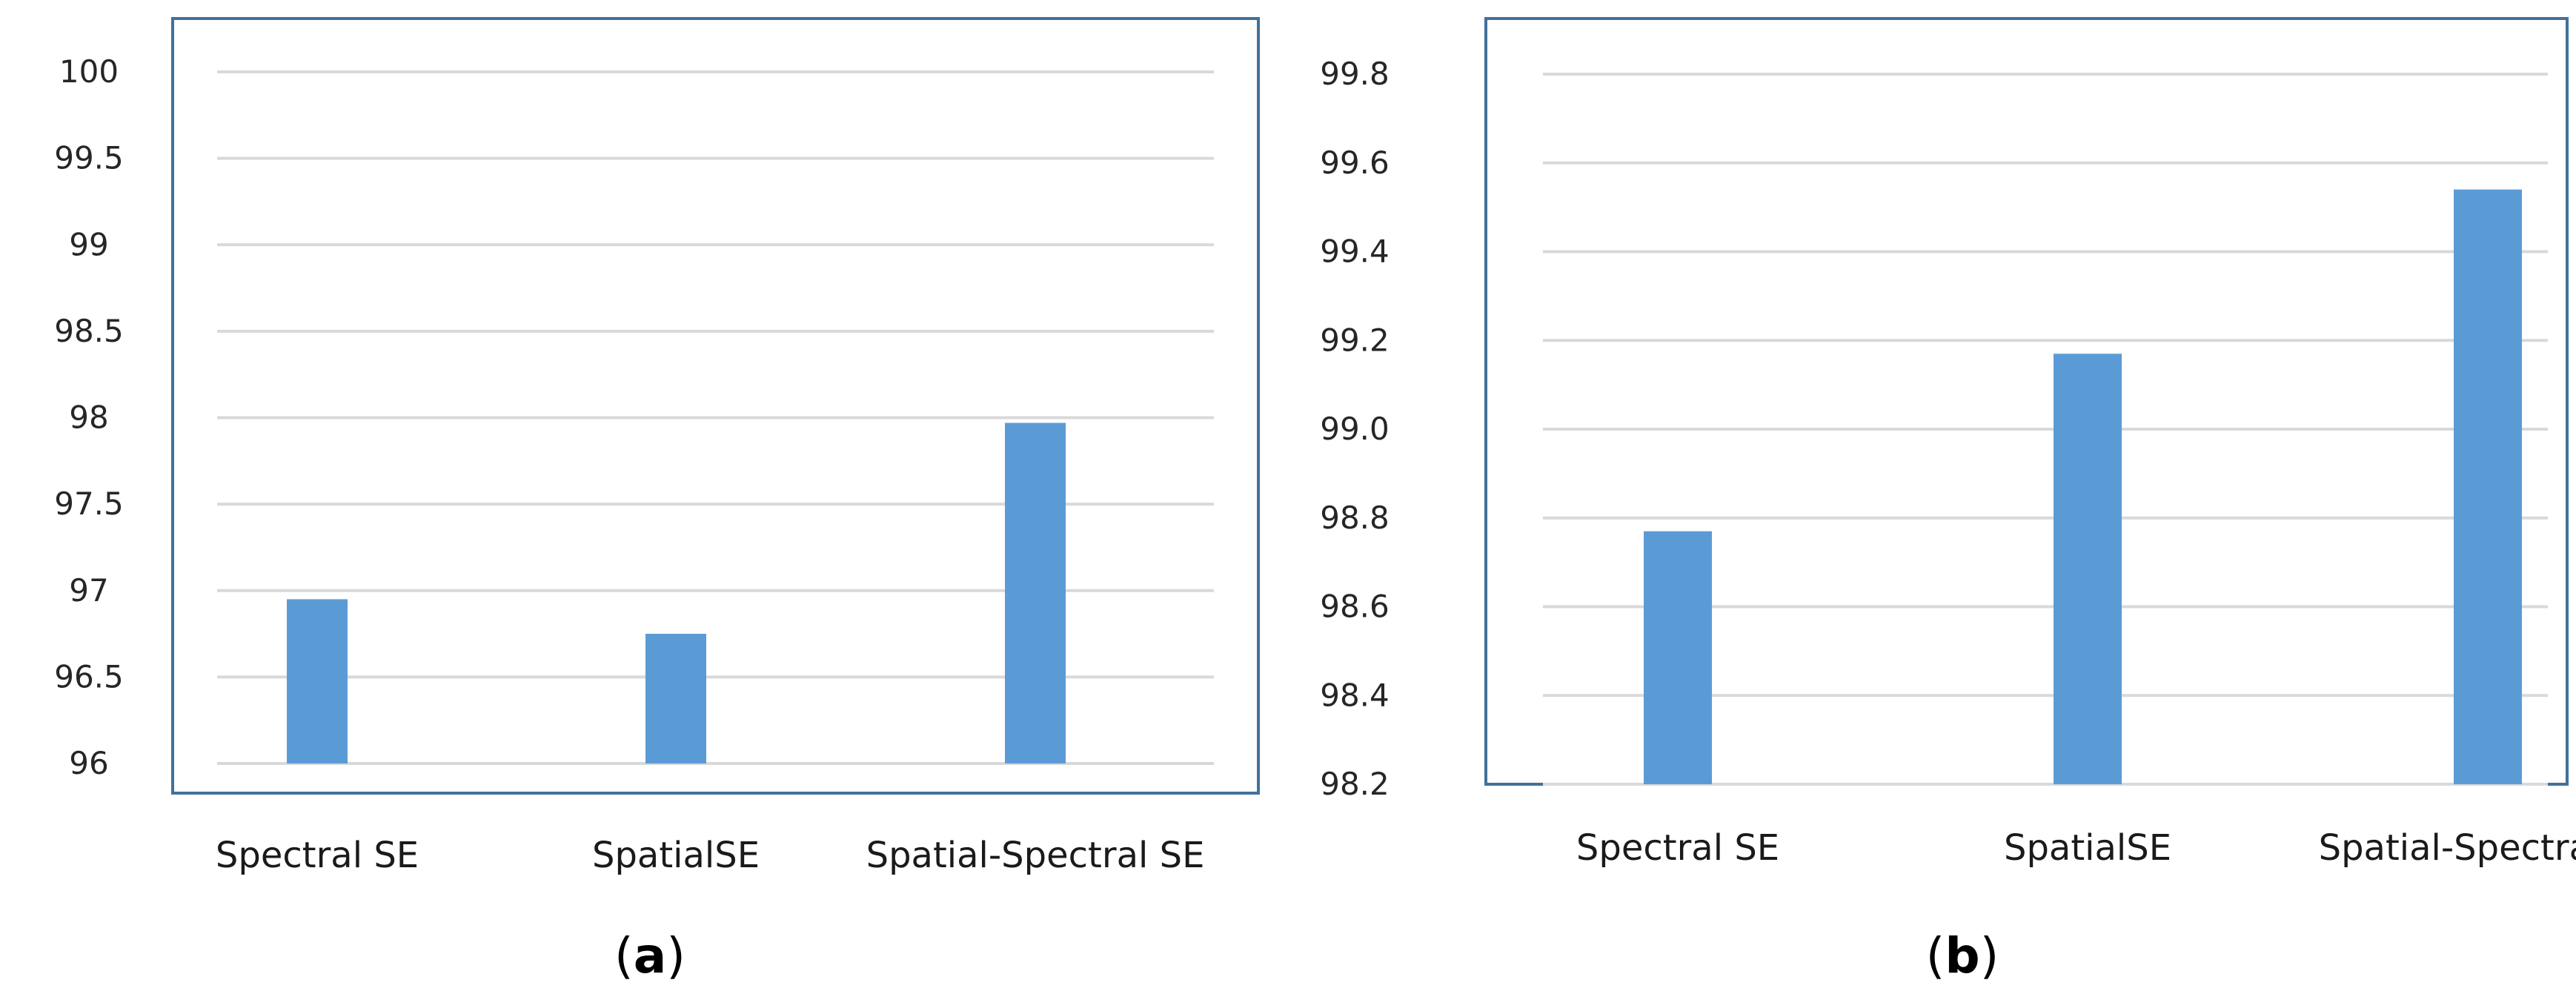  I want to click on chart-a-caption: (a), so click(650, 956).